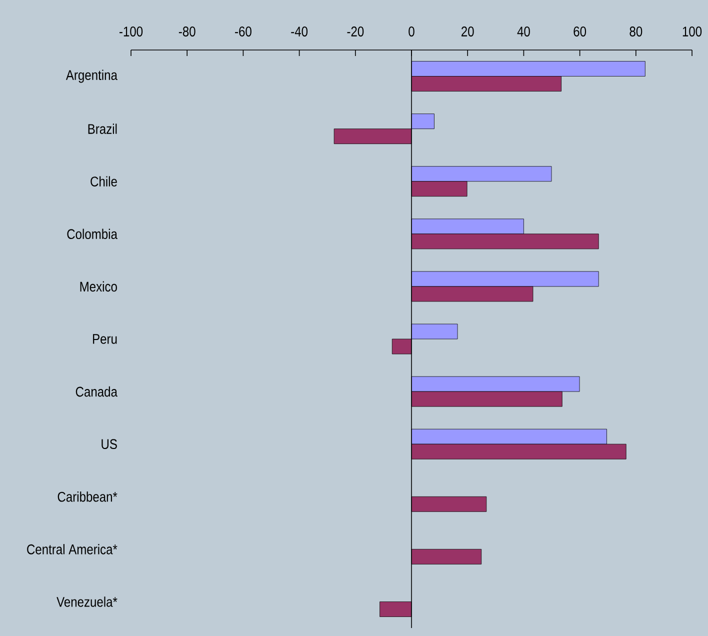 This screenshot has height=636, width=708. Describe the element at coordinates (97, 391) in the screenshot. I see `y-tick-label: Canada` at that location.